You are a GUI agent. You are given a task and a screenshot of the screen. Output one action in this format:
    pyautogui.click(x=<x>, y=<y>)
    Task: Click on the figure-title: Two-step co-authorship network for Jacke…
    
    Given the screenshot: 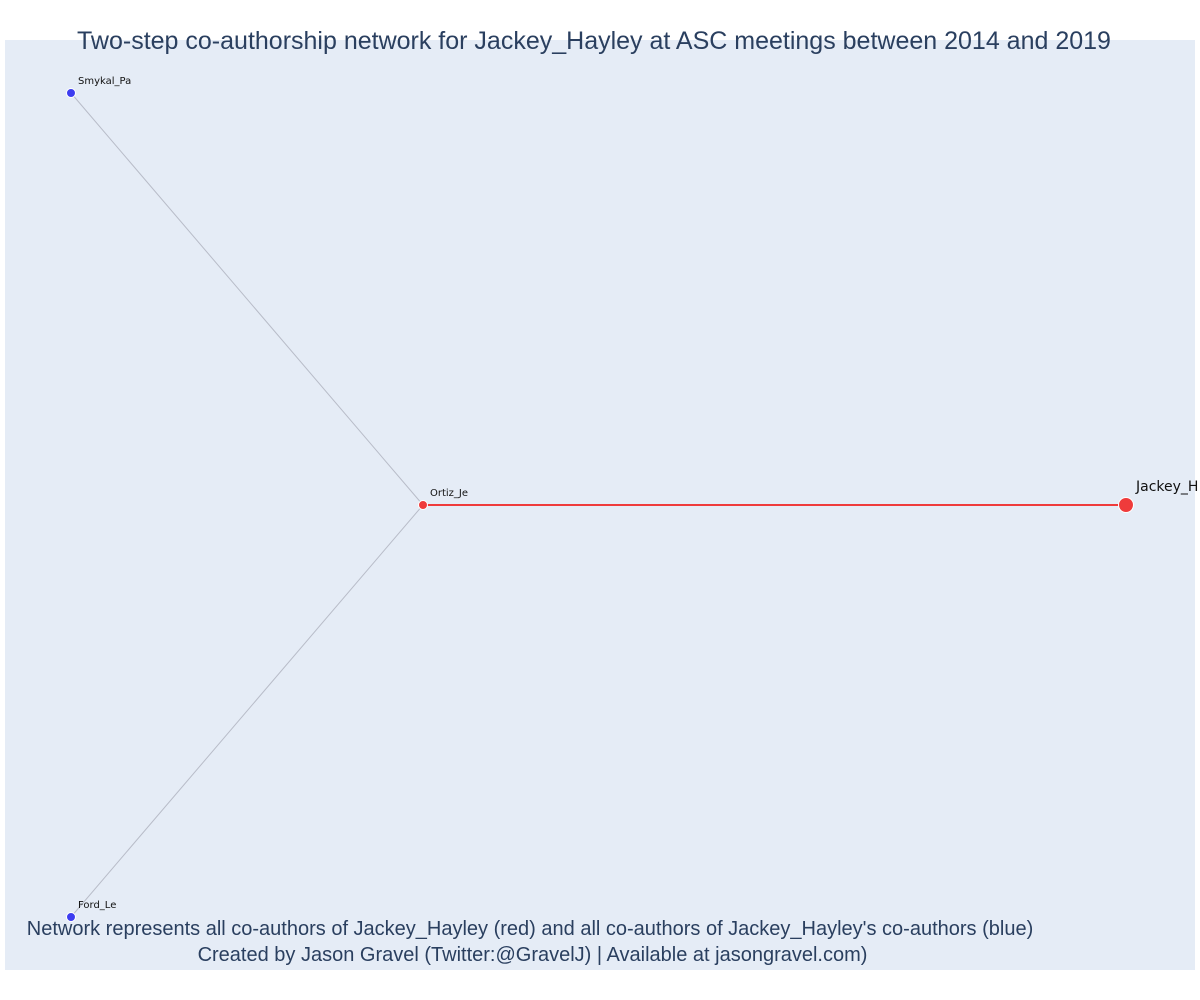 What is the action you would take?
    pyautogui.click(x=594, y=41)
    